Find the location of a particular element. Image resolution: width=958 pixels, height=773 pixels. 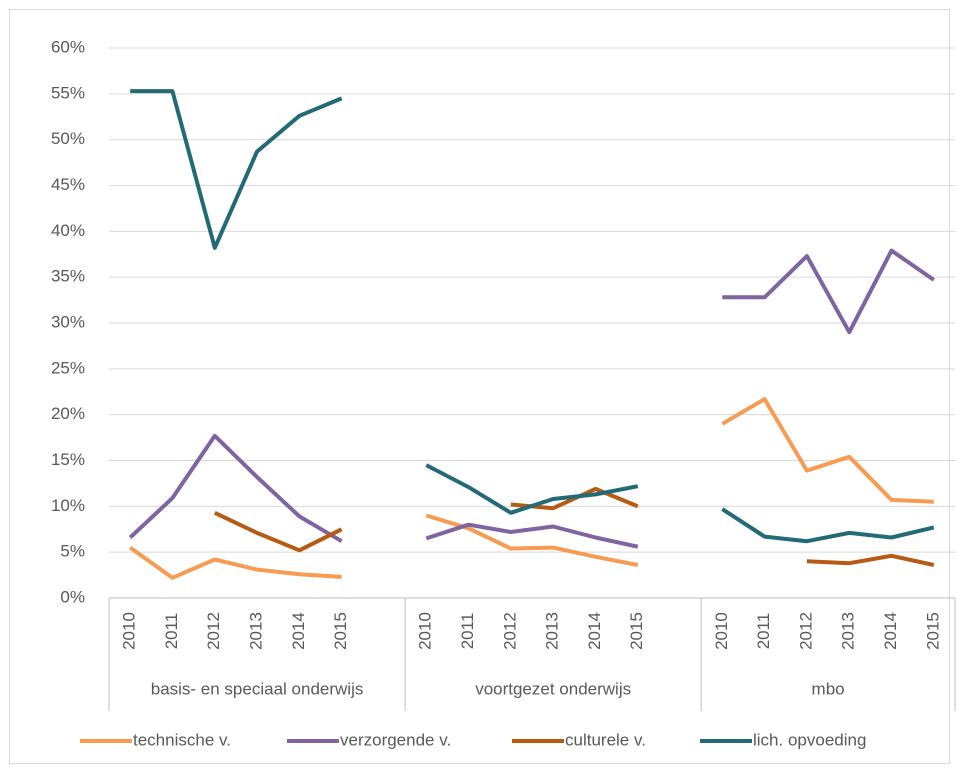

legend-label: technische v. is located at coordinates (182, 739).